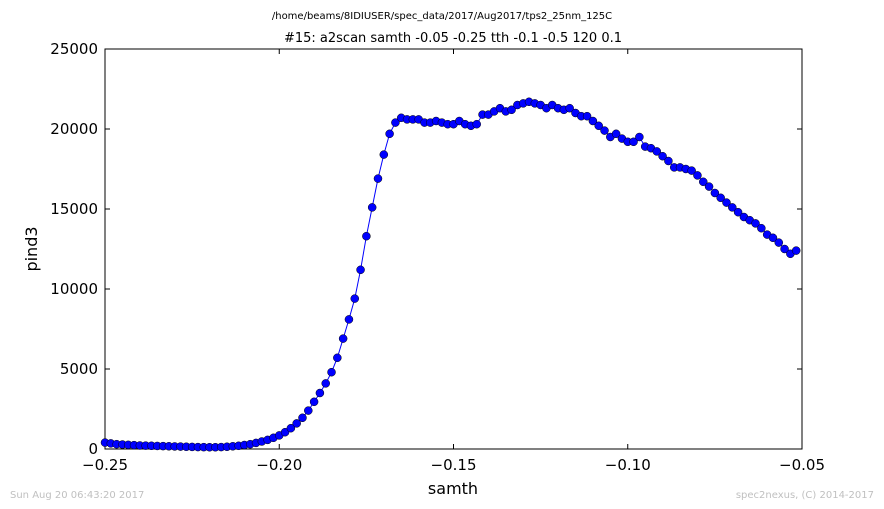 Image resolution: width=884 pixels, height=509 pixels. Describe the element at coordinates (74, 129) in the screenshot. I see `y-tick-label: 20000` at that location.